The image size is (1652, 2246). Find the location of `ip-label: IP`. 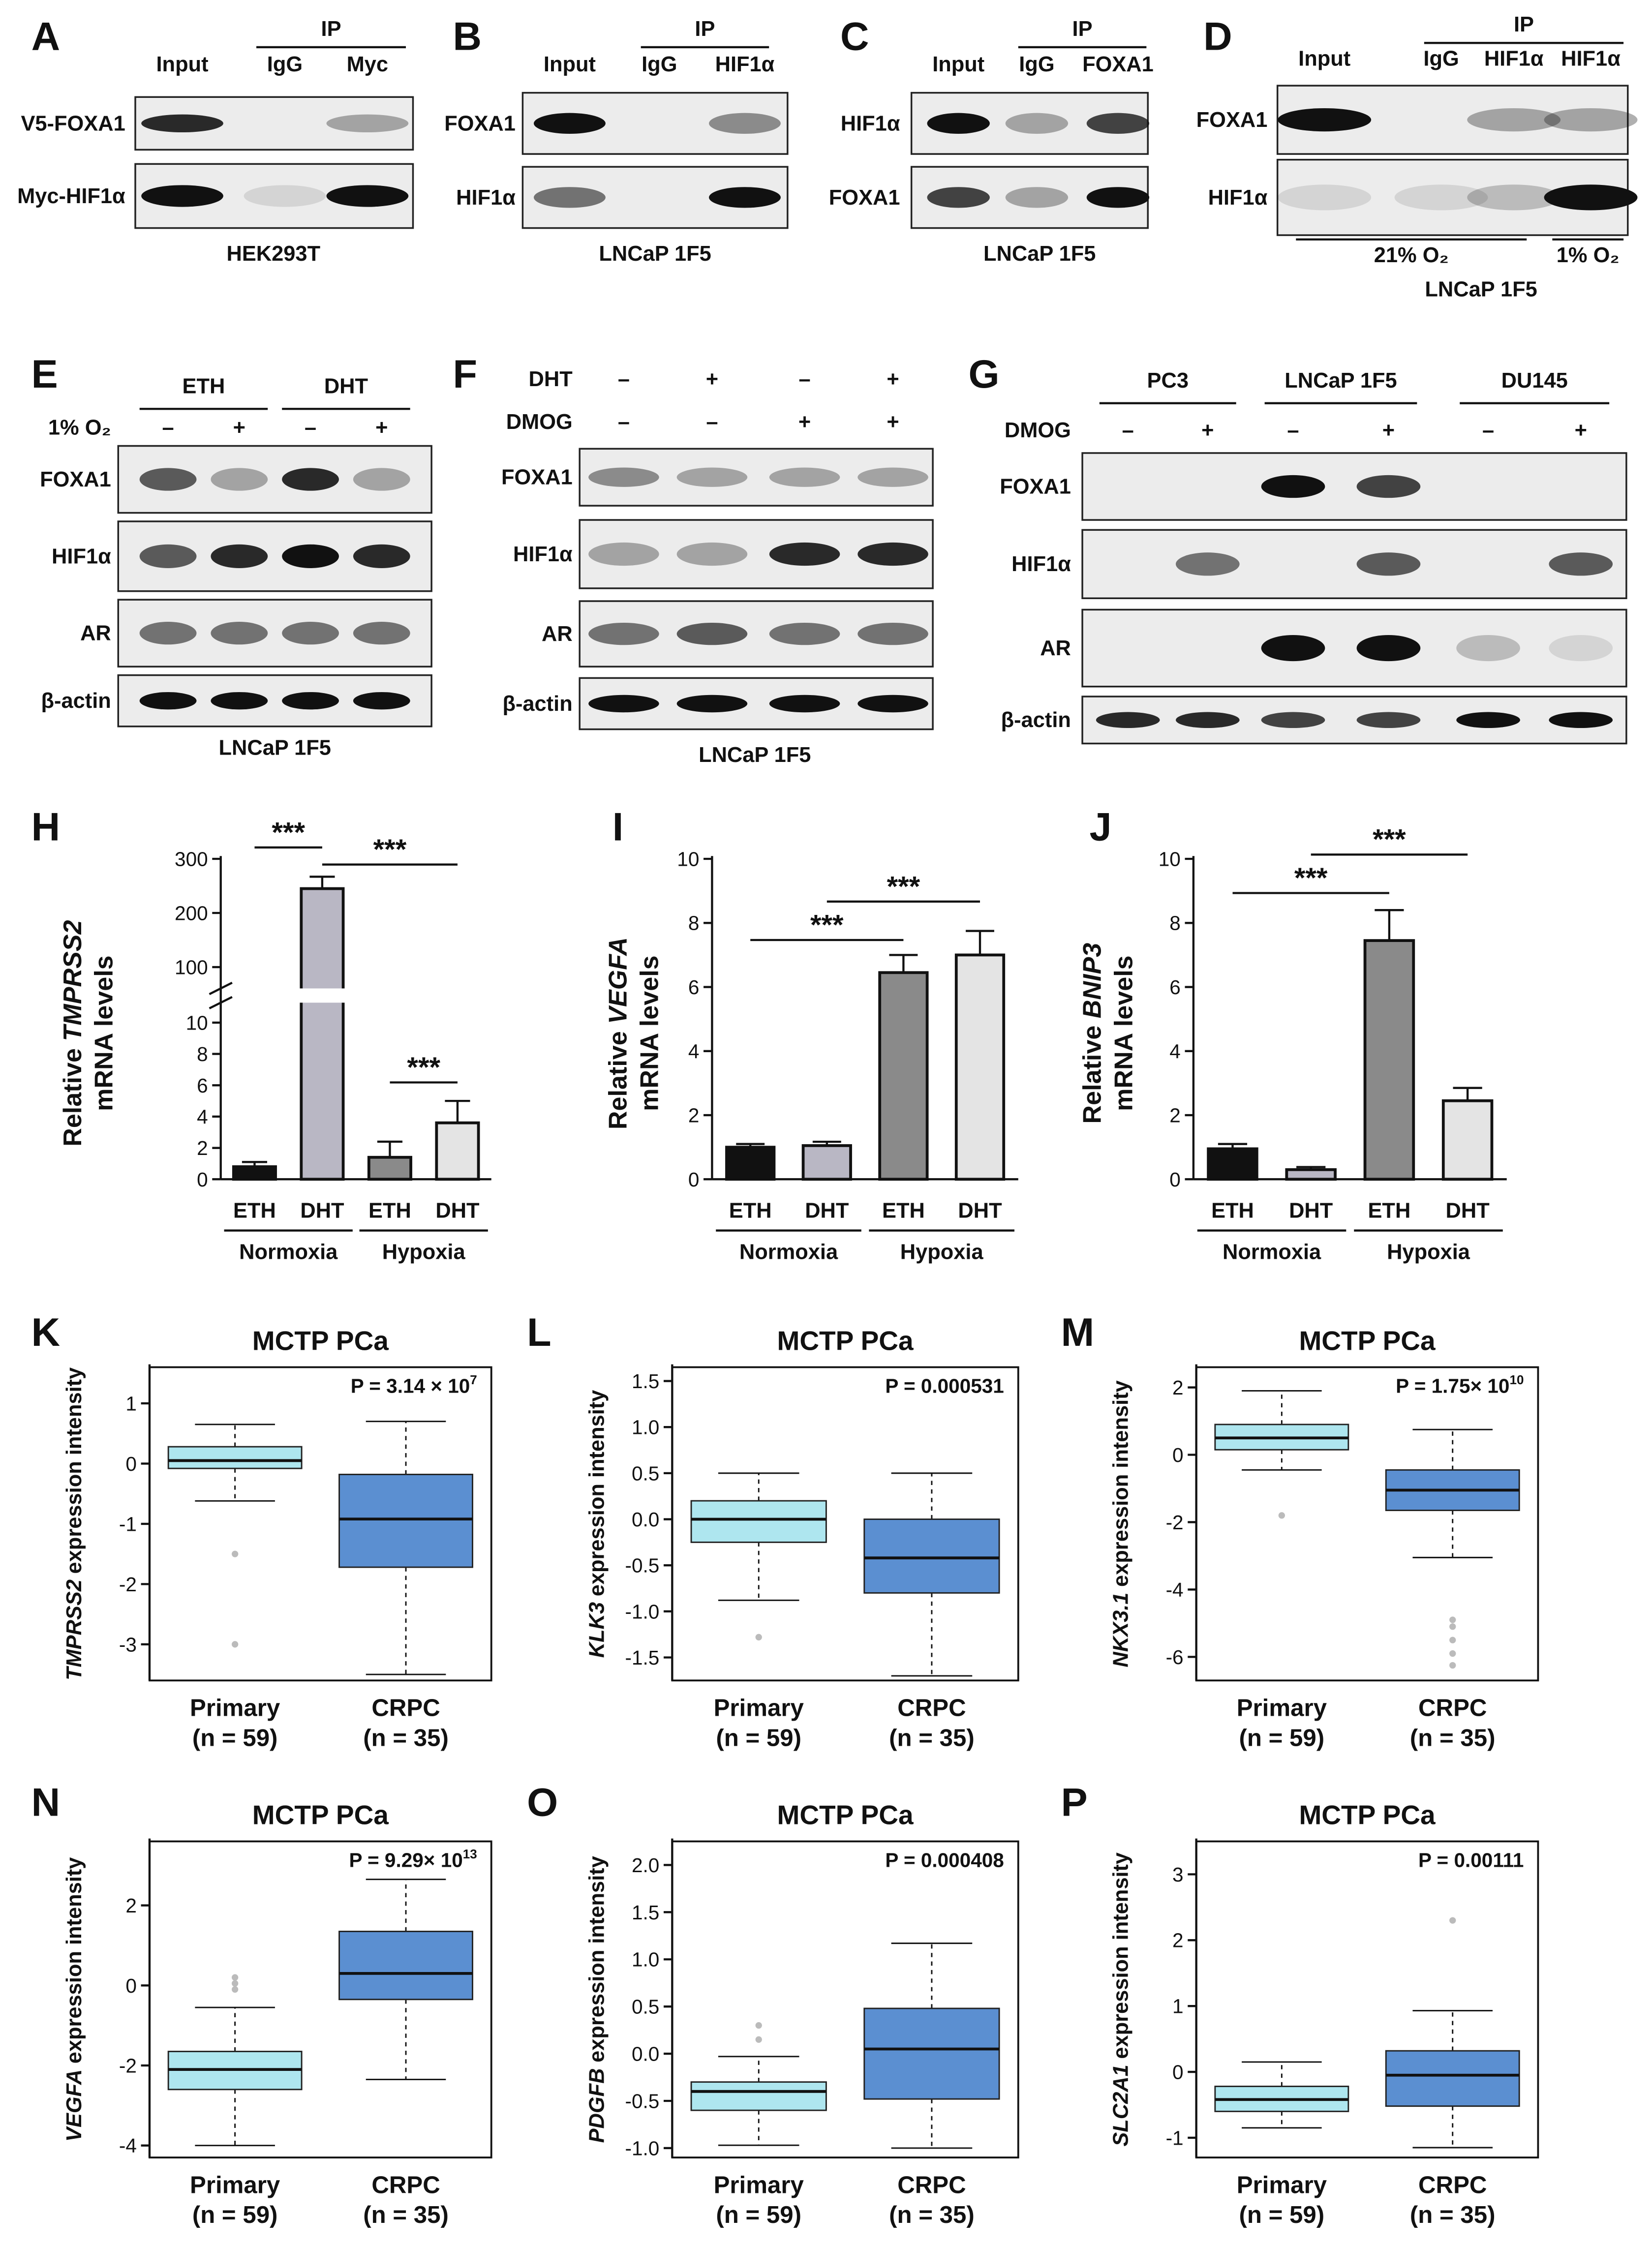

ip-label: IP is located at coordinates (1082, 29).